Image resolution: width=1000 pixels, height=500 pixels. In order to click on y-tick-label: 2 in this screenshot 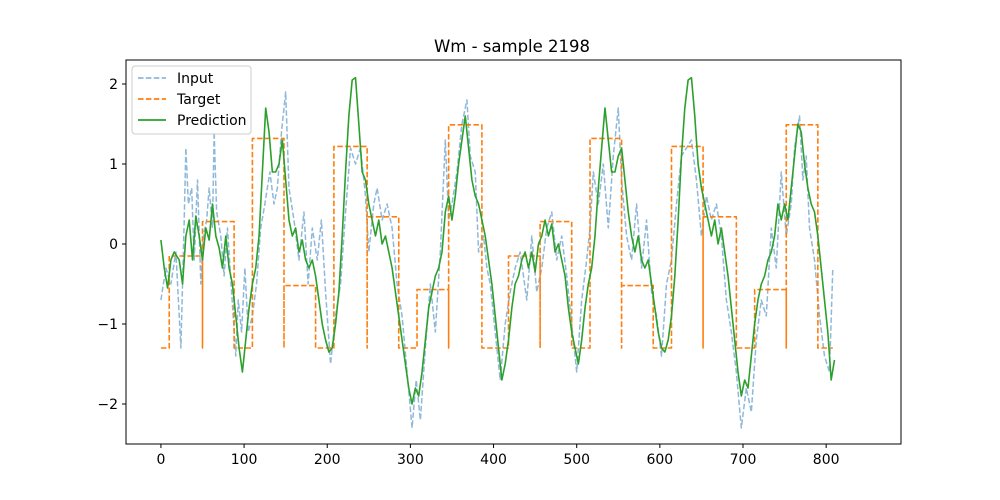, I will do `click(113, 85)`.